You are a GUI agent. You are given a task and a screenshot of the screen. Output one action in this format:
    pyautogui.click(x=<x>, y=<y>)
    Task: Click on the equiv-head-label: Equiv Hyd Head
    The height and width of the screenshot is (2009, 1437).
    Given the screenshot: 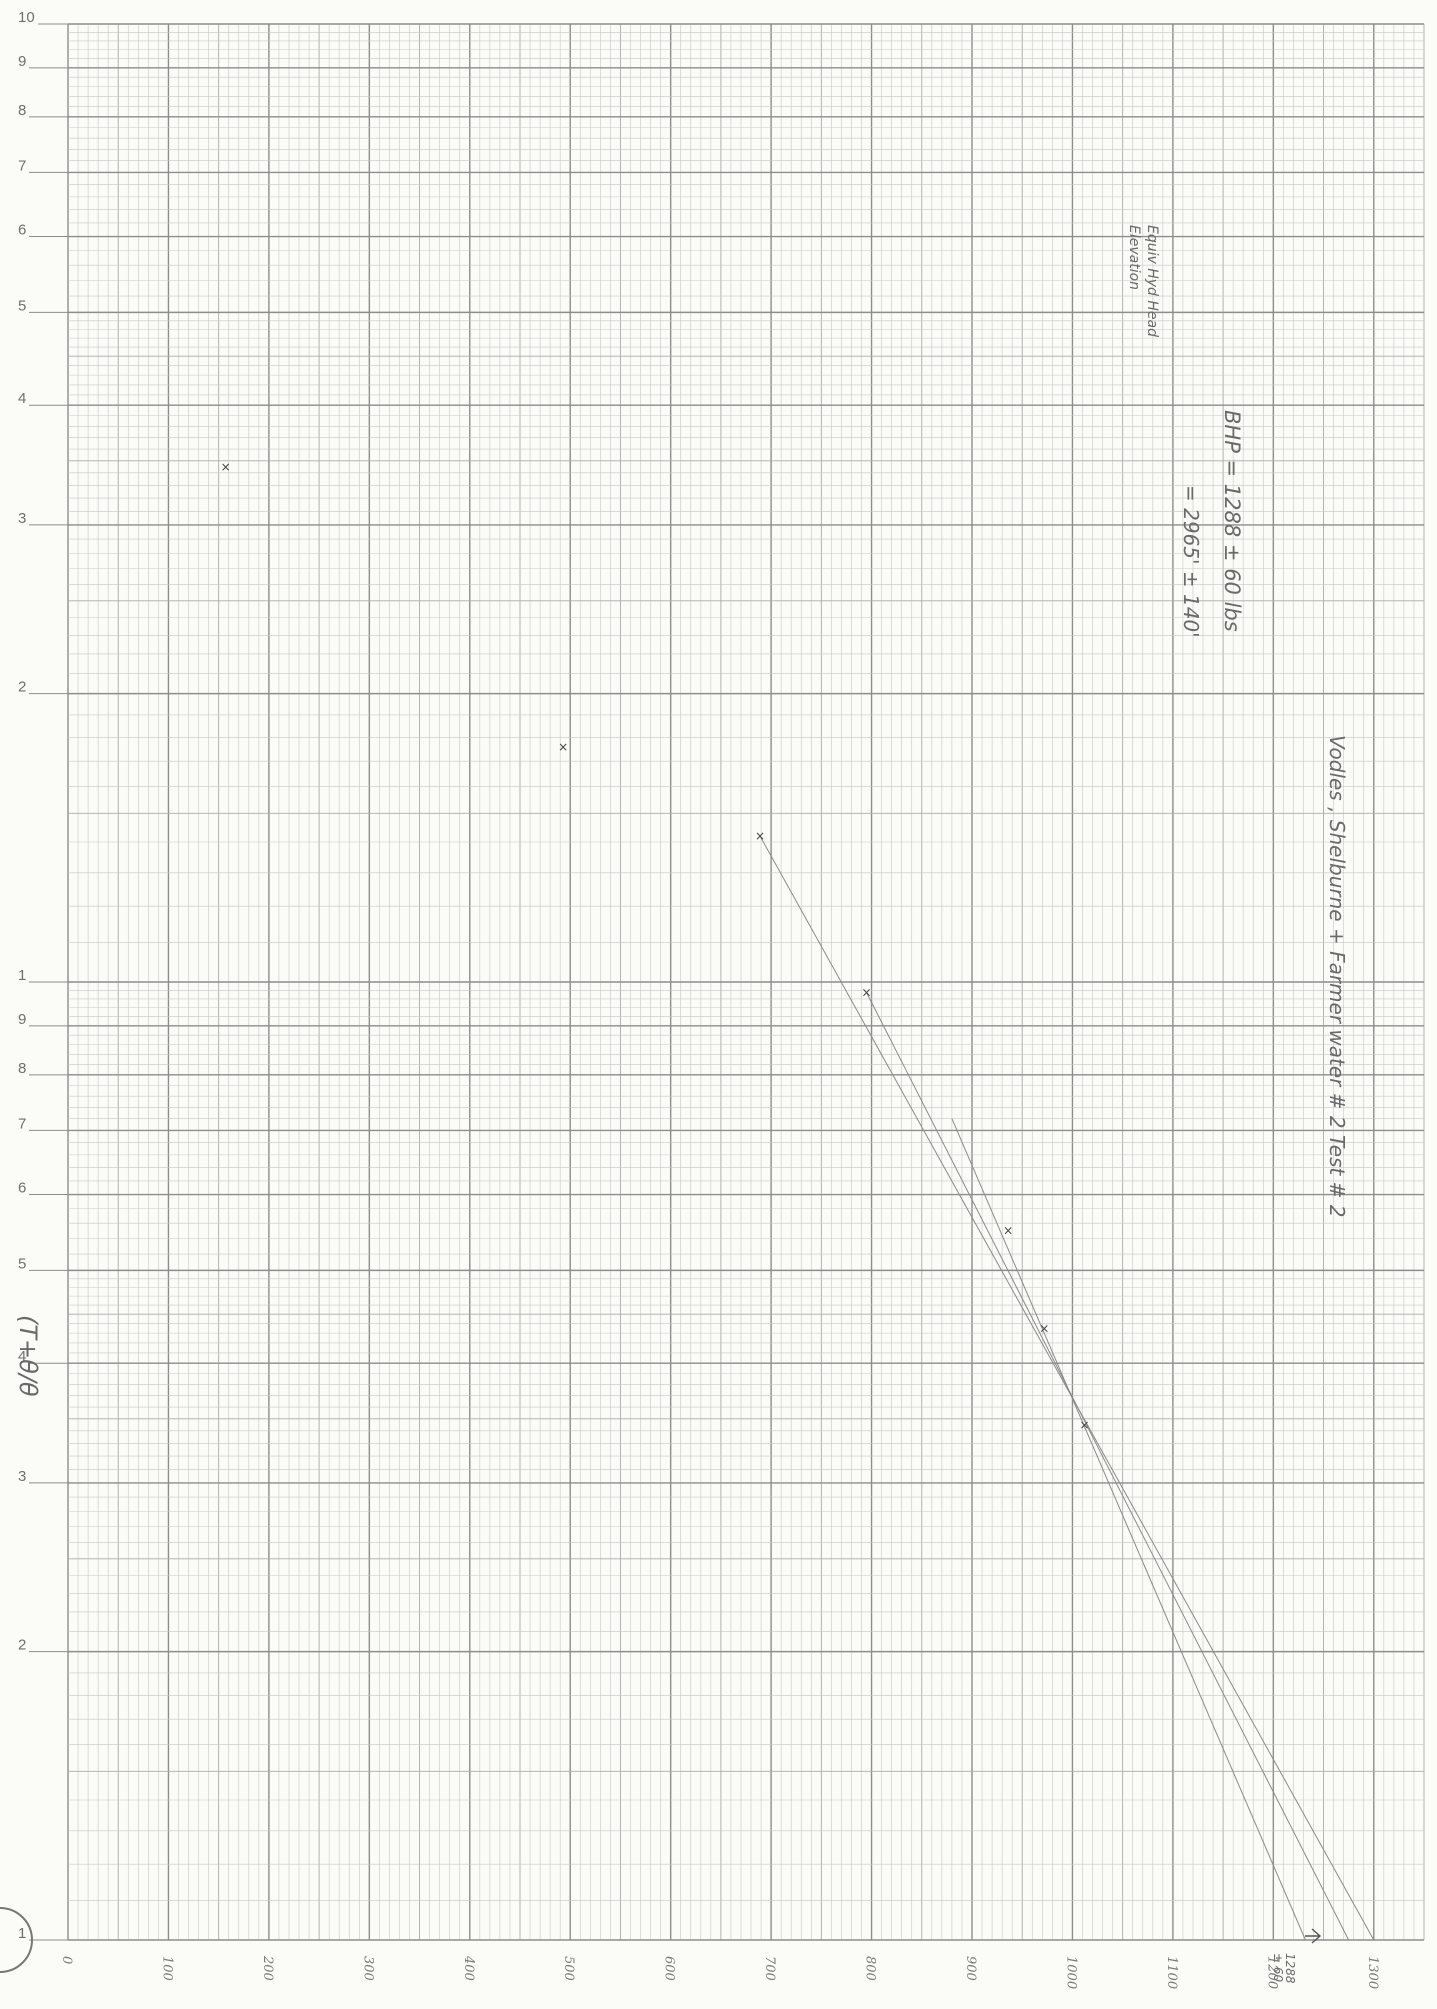 What is the action you would take?
    pyautogui.click(x=1152, y=281)
    